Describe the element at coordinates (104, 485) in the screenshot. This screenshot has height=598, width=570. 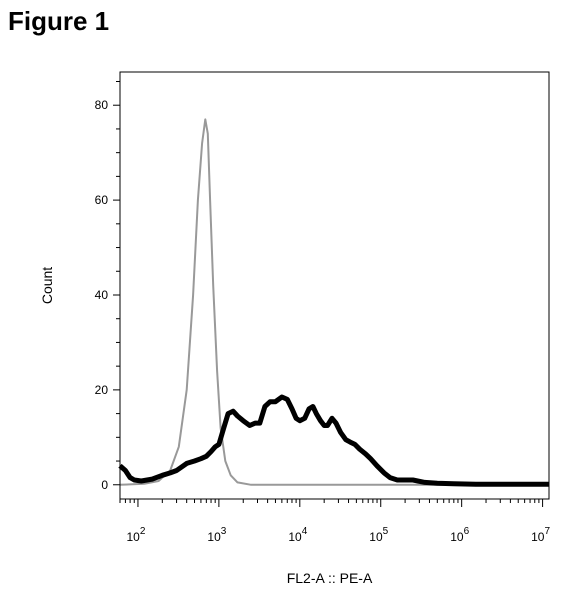
I see `y-tick-label: 0` at that location.